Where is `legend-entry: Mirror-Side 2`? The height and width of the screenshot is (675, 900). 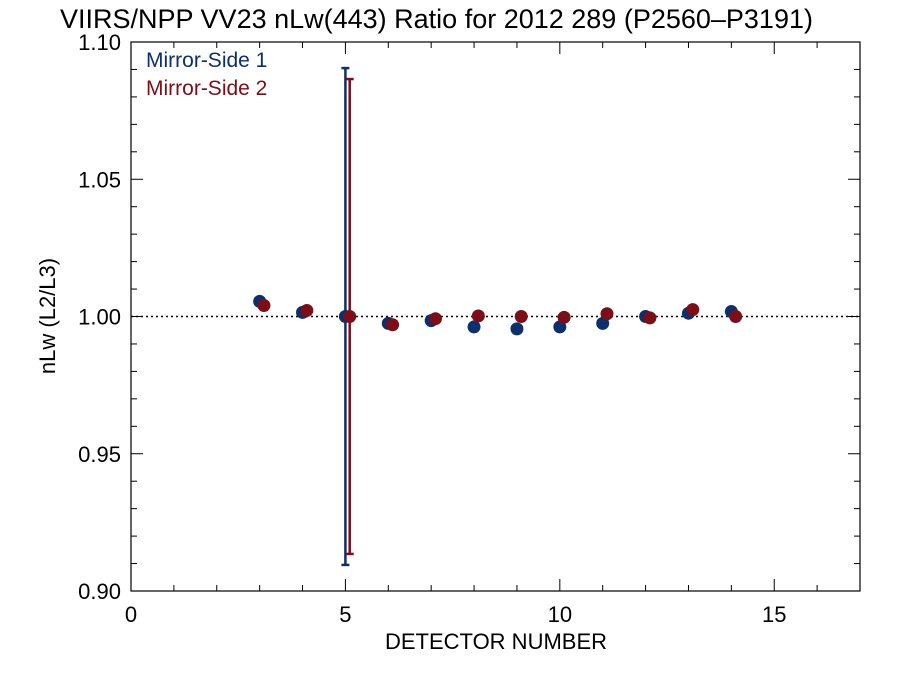
legend-entry: Mirror-Side 2 is located at coordinates (206, 88).